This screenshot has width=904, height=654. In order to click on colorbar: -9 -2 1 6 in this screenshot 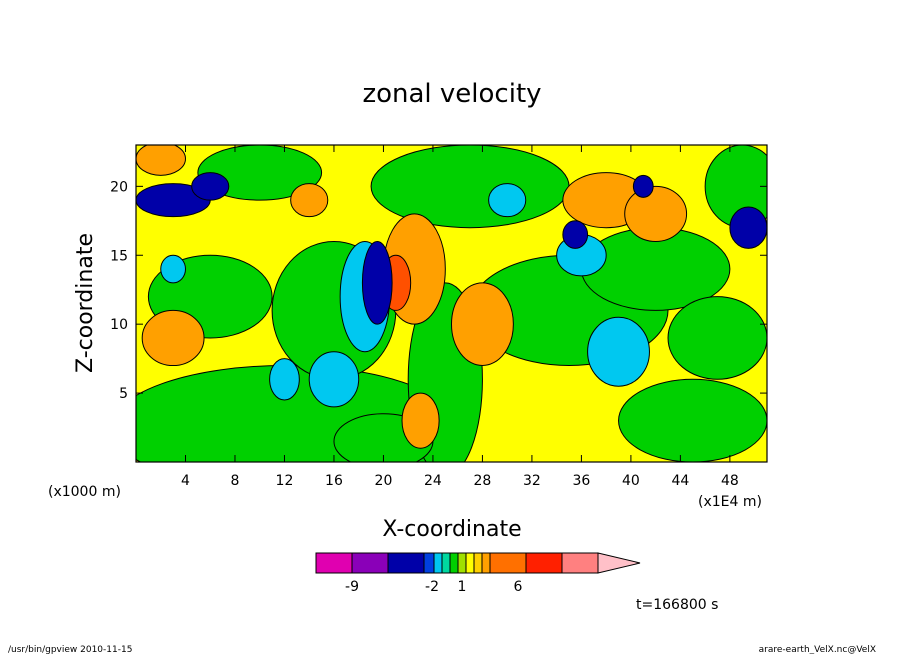, I will do `click(478, 573)`.